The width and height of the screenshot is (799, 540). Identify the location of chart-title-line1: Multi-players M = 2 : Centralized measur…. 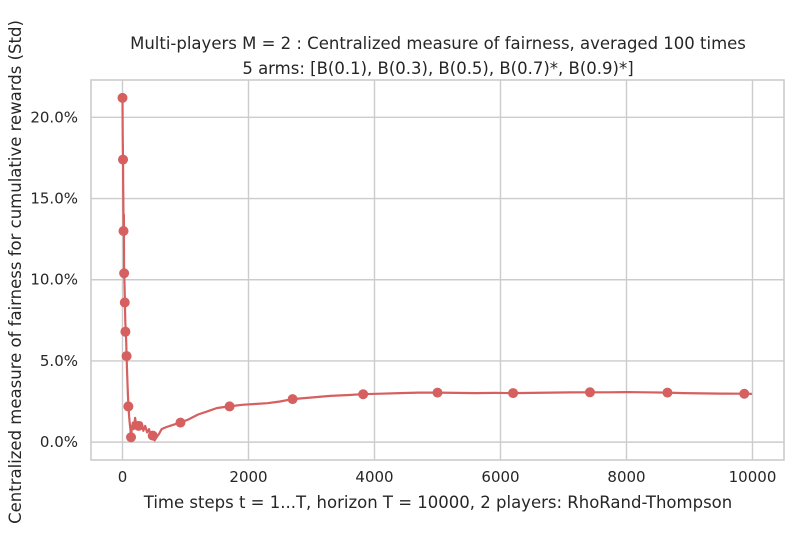
(438, 43).